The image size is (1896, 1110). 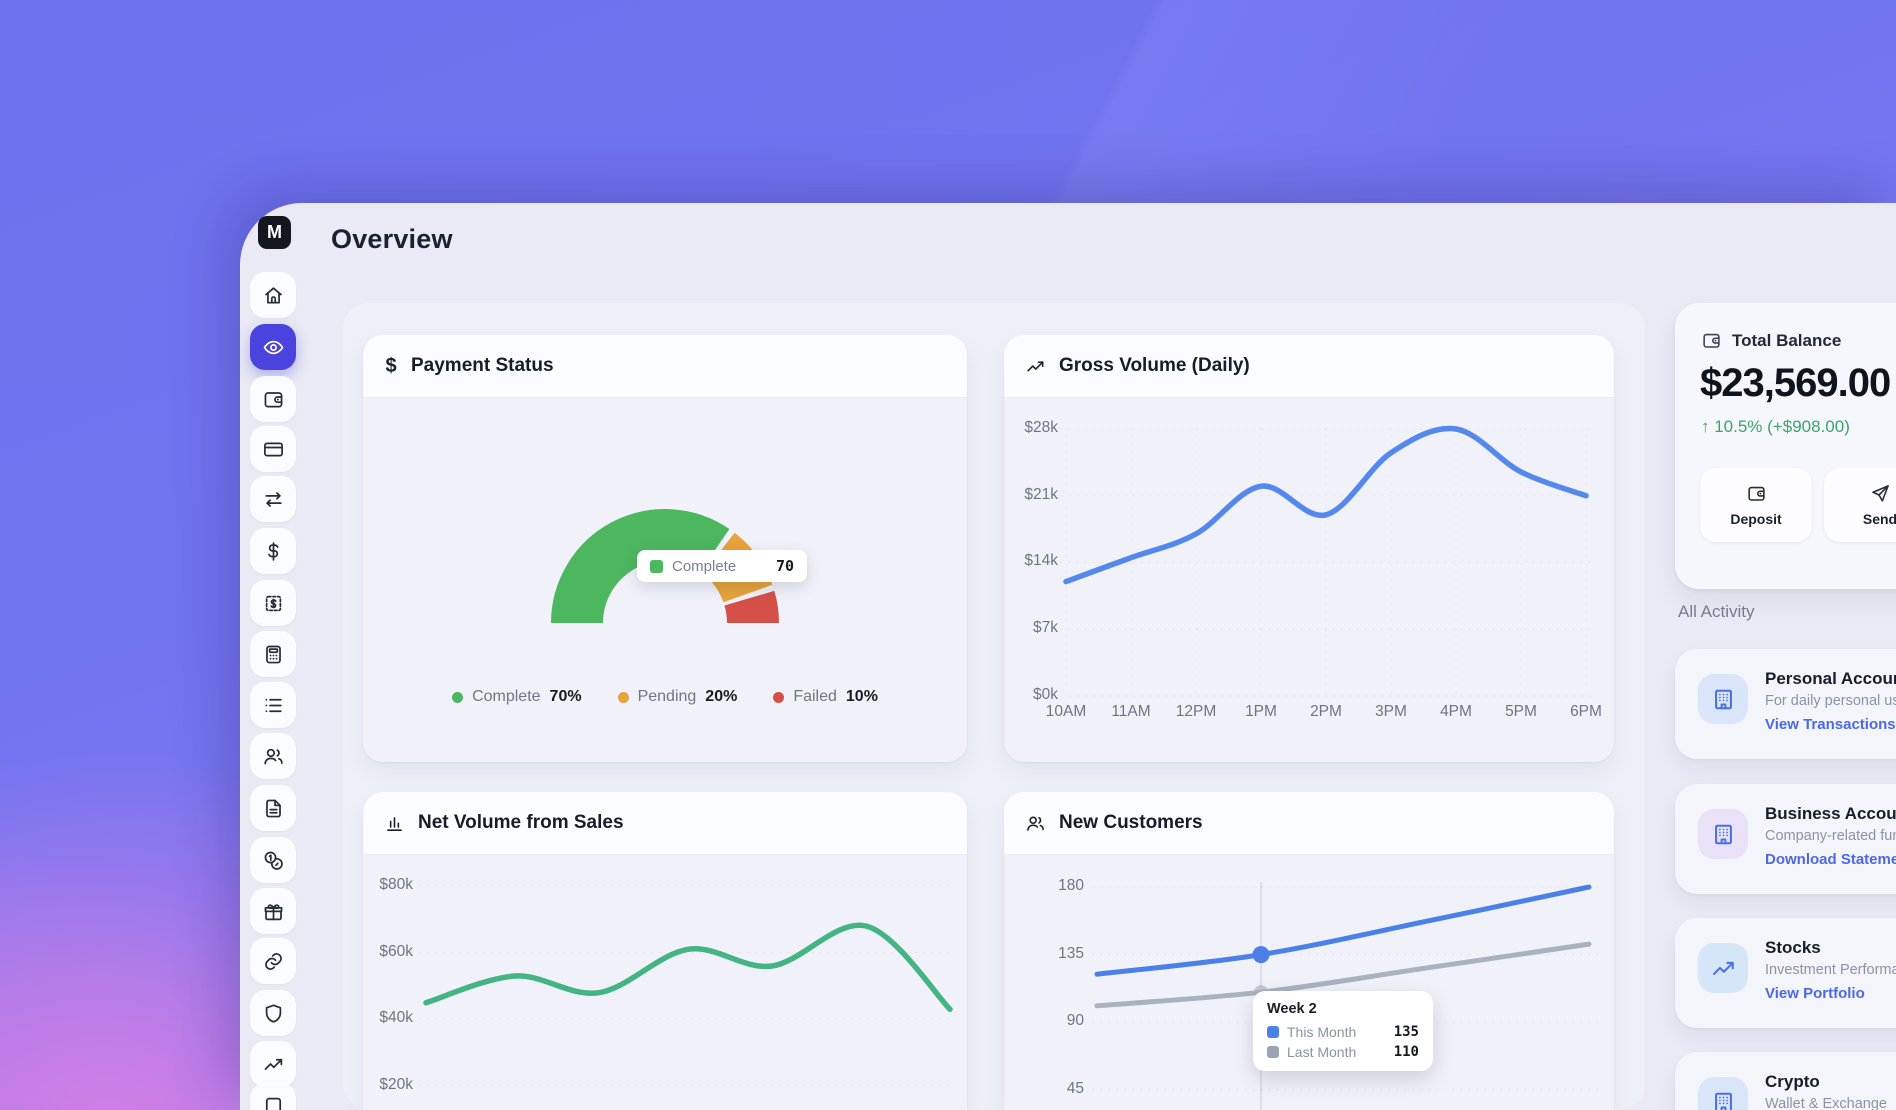 I want to click on axis-tick-label: 12PM, so click(x=1196, y=711).